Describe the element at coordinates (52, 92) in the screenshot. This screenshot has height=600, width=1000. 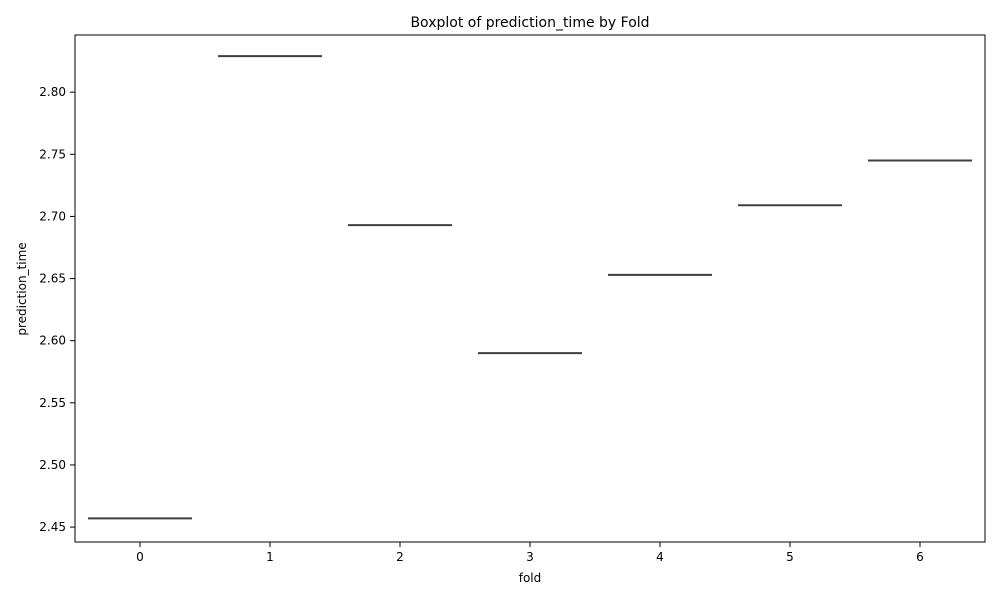
I see `y-tick-label: 2.80` at that location.